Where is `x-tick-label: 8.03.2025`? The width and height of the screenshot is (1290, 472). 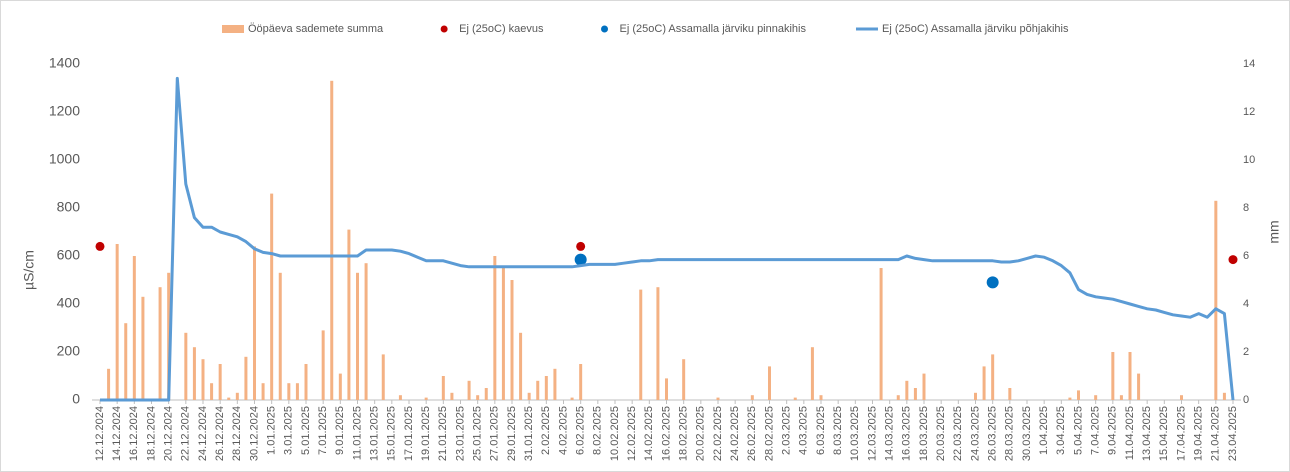 x-tick-label: 8.03.2025 is located at coordinates (838, 430).